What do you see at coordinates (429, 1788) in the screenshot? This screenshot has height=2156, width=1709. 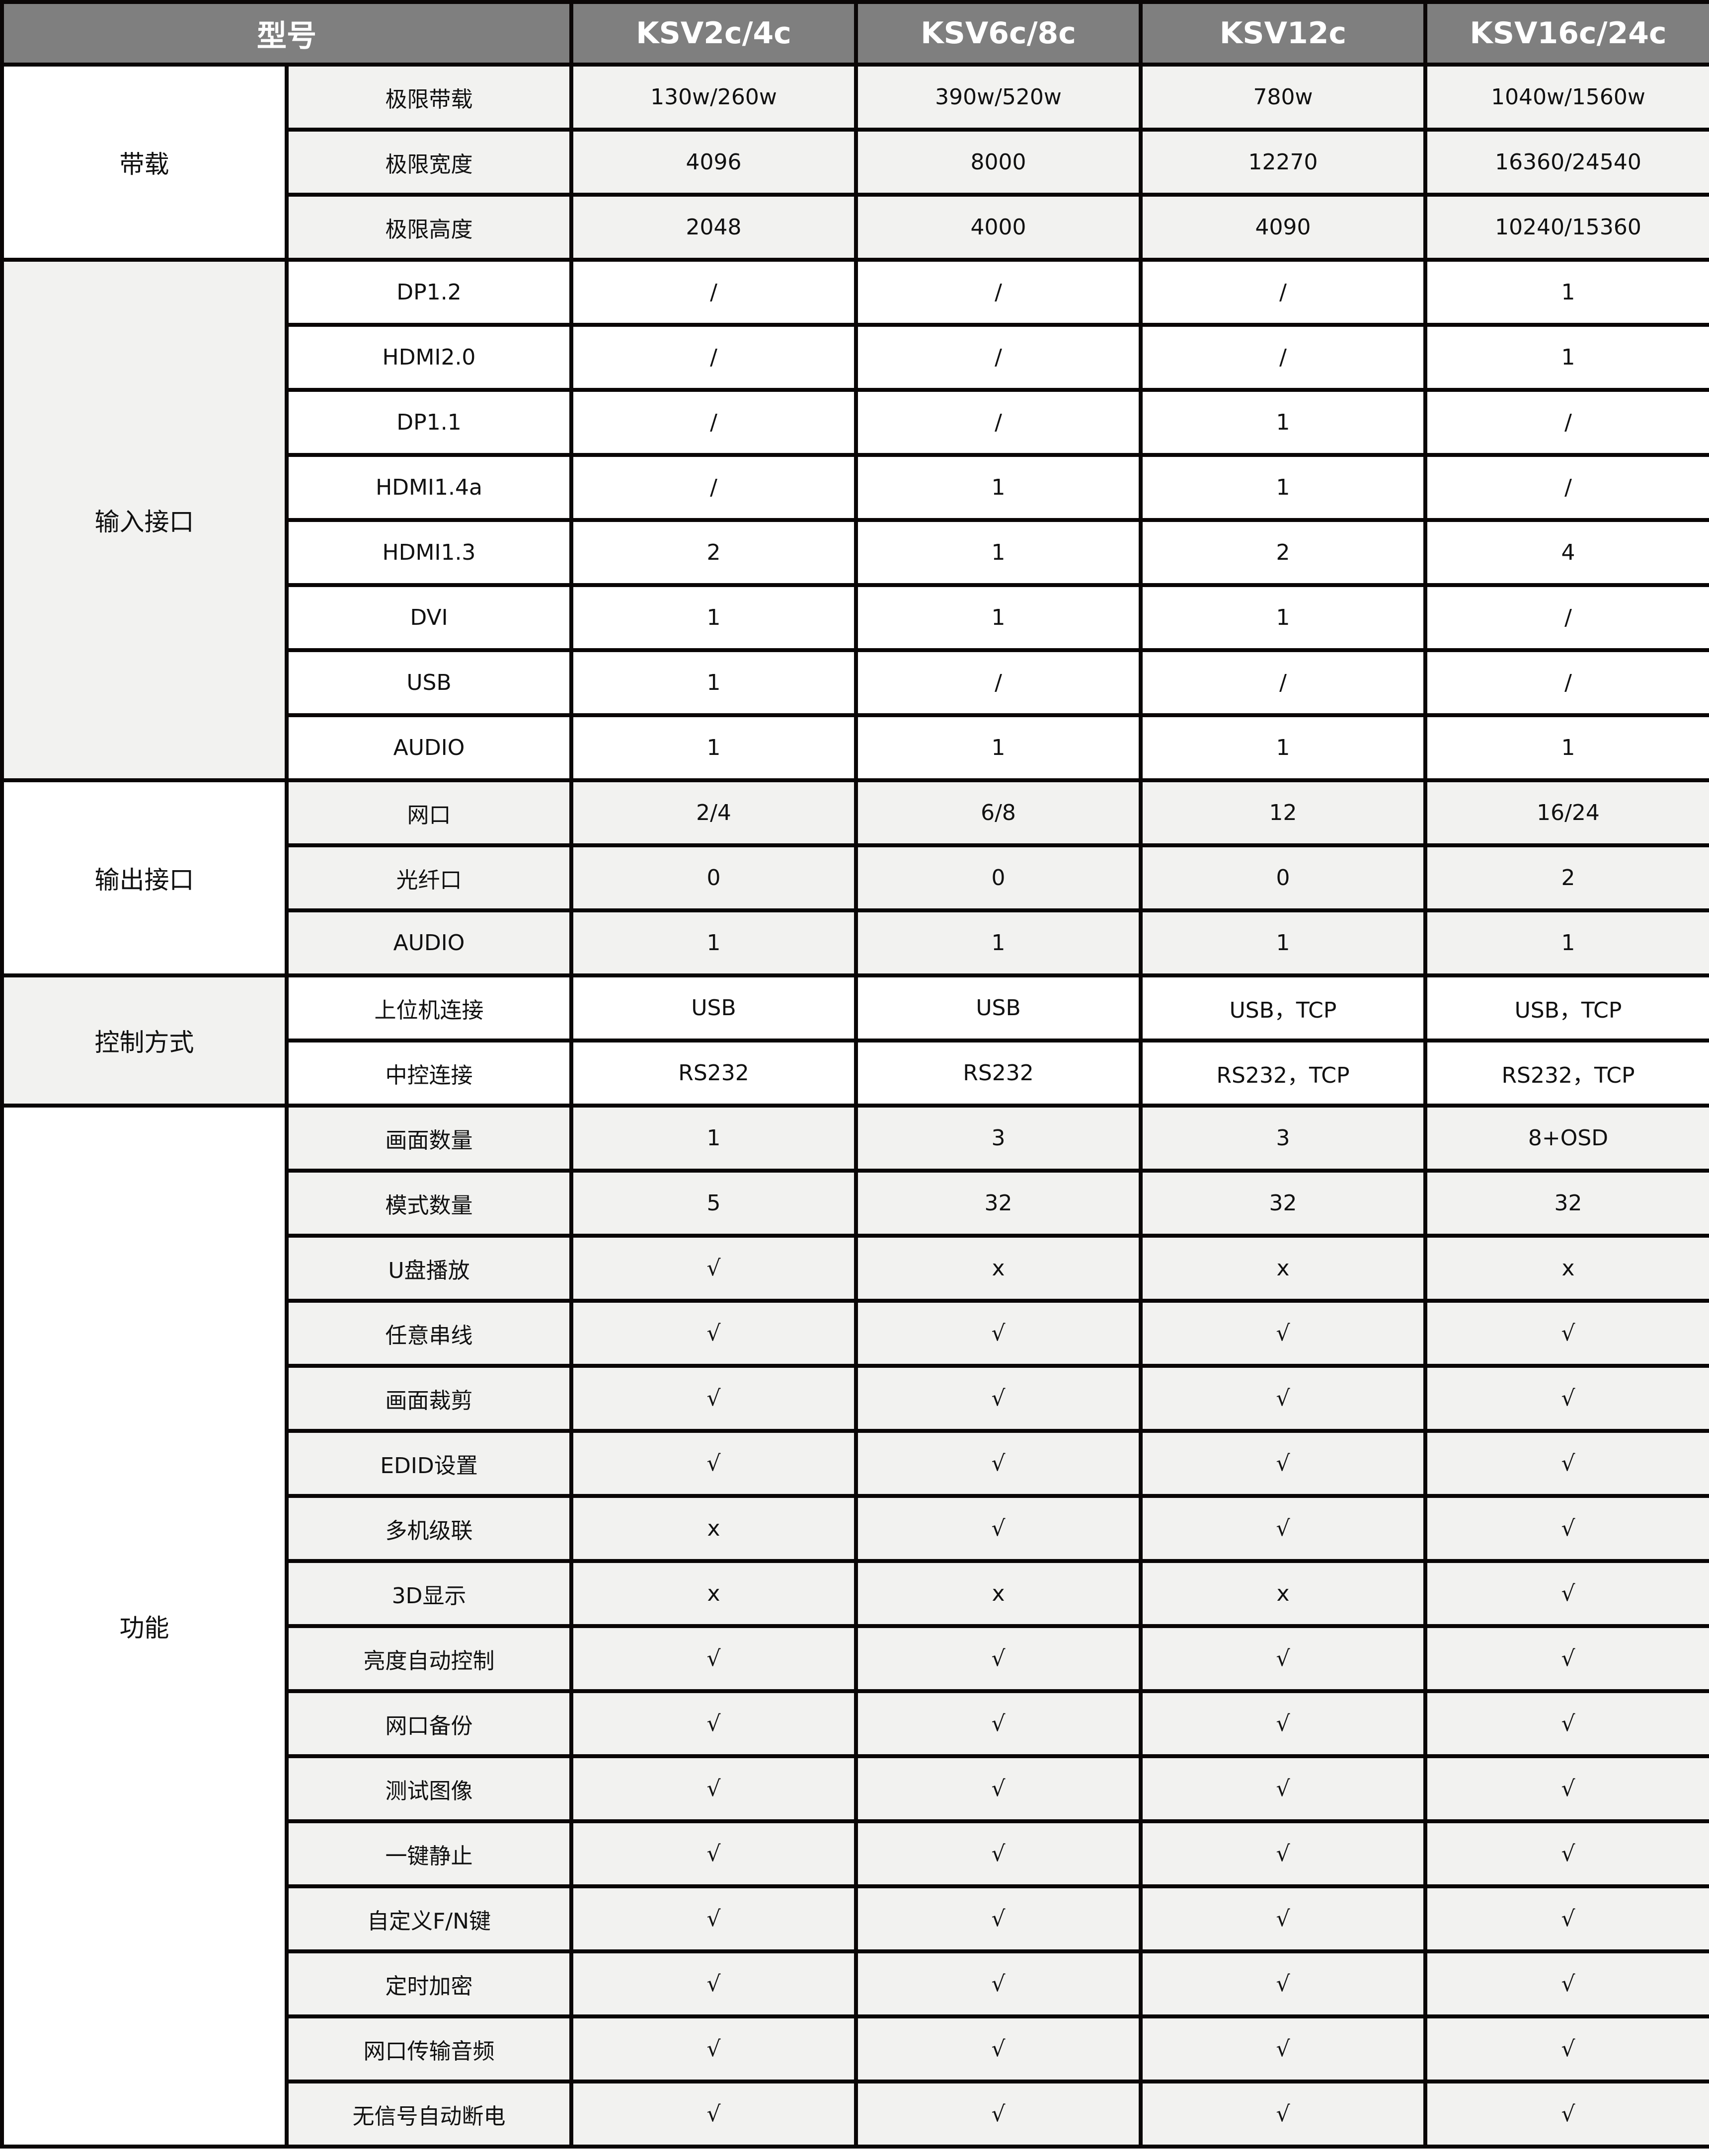 I see `spec-name: 测试图像` at bounding box center [429, 1788].